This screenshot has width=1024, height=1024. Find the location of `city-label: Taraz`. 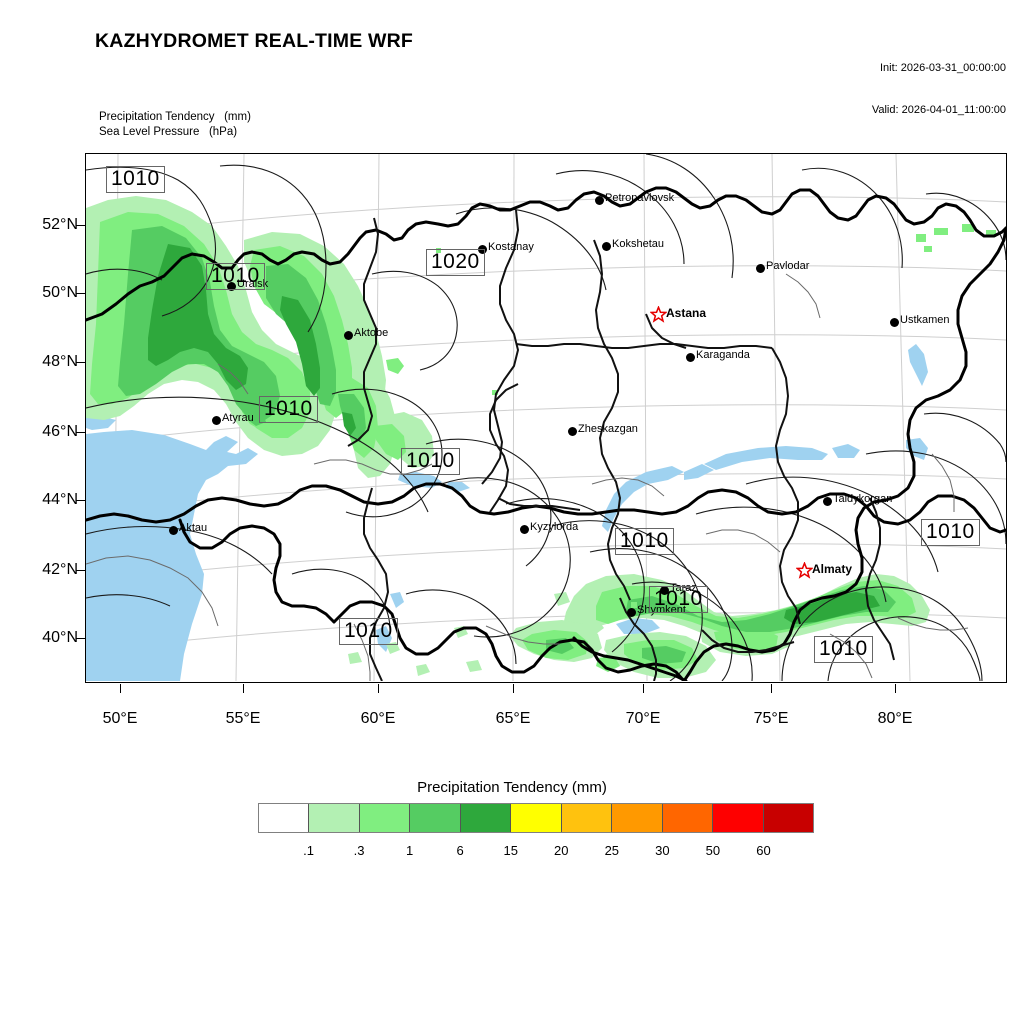

city-label: Taraz is located at coordinates (683, 588).